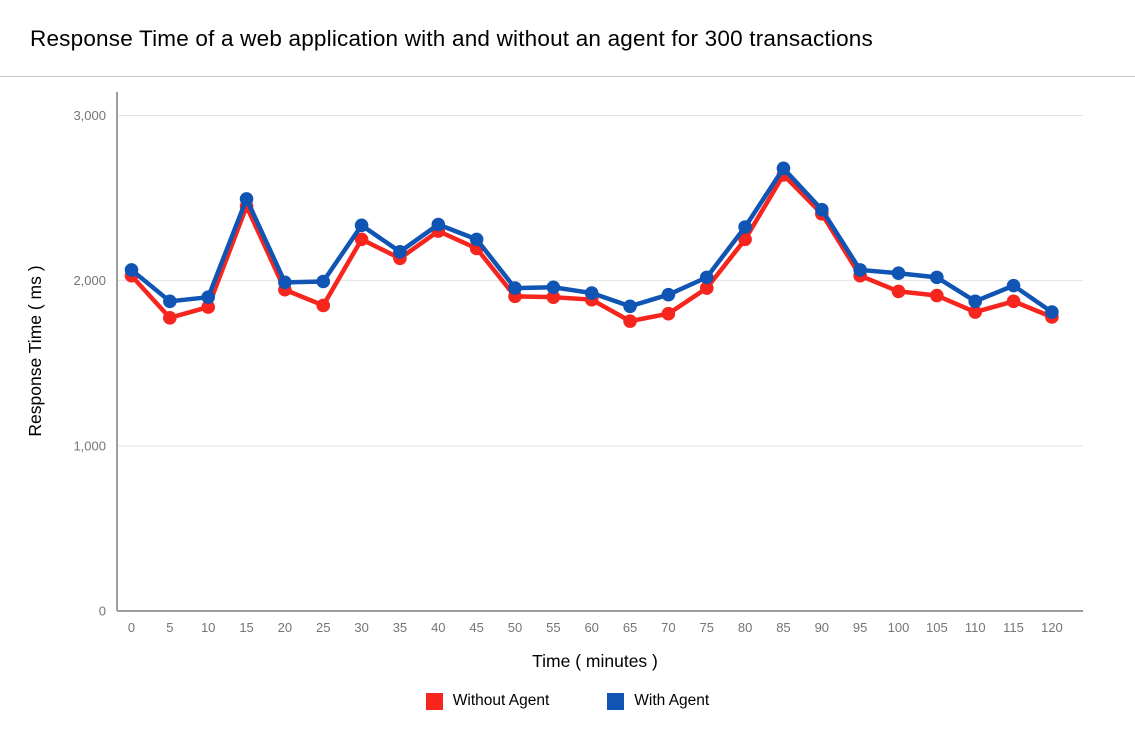 This screenshot has height=735, width=1135. What do you see at coordinates (616, 701) in the screenshot?
I see `legend-swatch-with-agent` at bounding box center [616, 701].